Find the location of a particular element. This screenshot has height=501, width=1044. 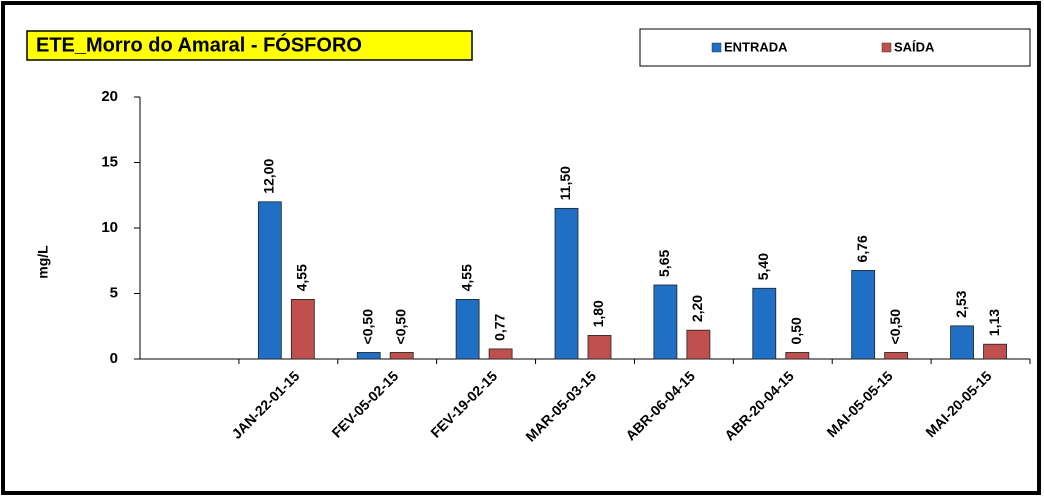

title-box is located at coordinates (249, 45).